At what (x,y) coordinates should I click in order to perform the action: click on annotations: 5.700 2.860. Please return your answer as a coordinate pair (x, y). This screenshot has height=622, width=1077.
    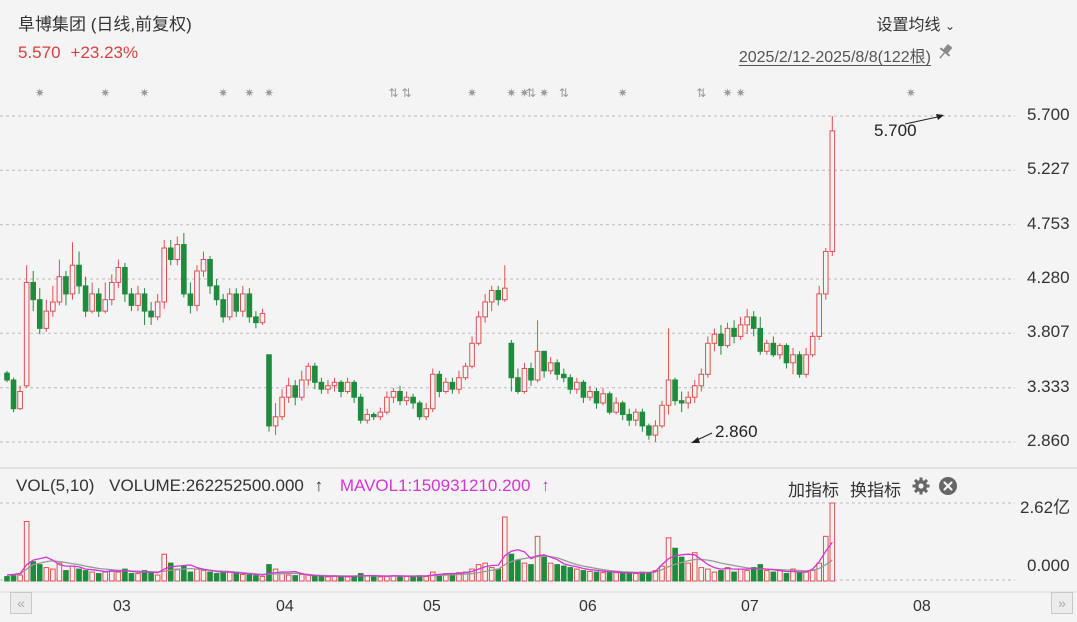
    Looking at the image, I should click on (817, 278).